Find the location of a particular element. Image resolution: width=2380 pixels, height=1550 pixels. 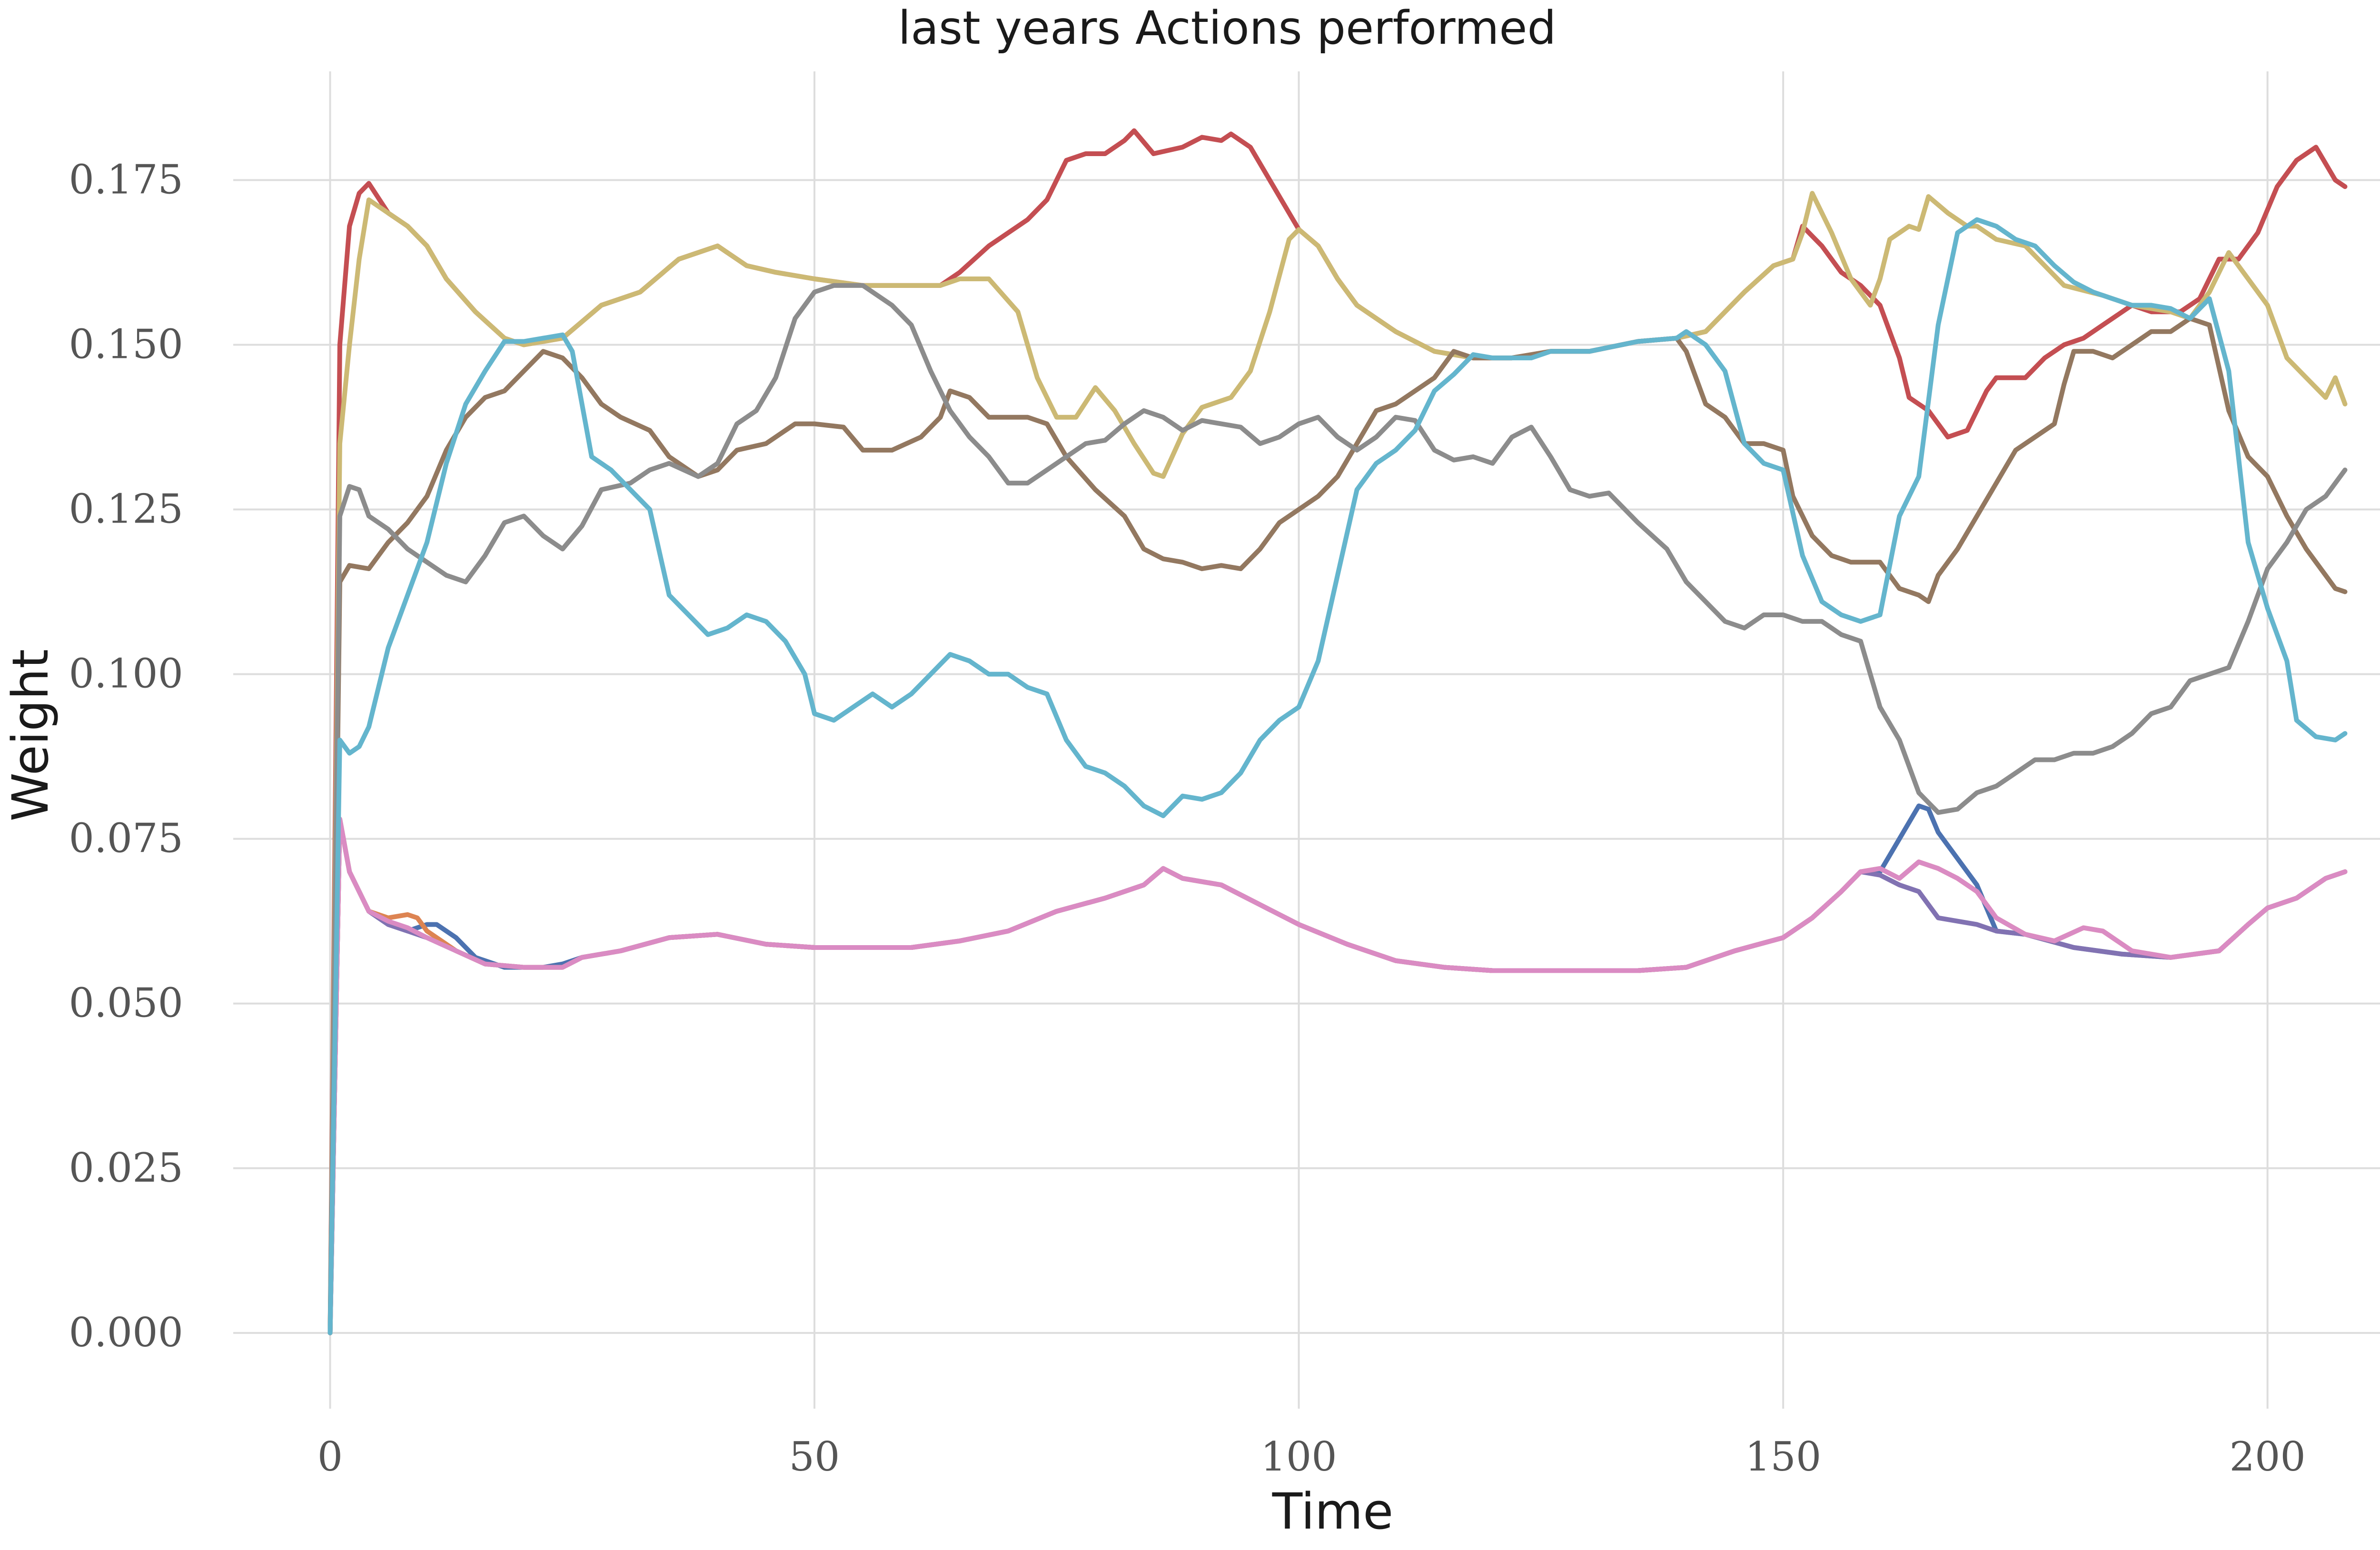

y-tick-label: 0.100 is located at coordinates (126, 674).